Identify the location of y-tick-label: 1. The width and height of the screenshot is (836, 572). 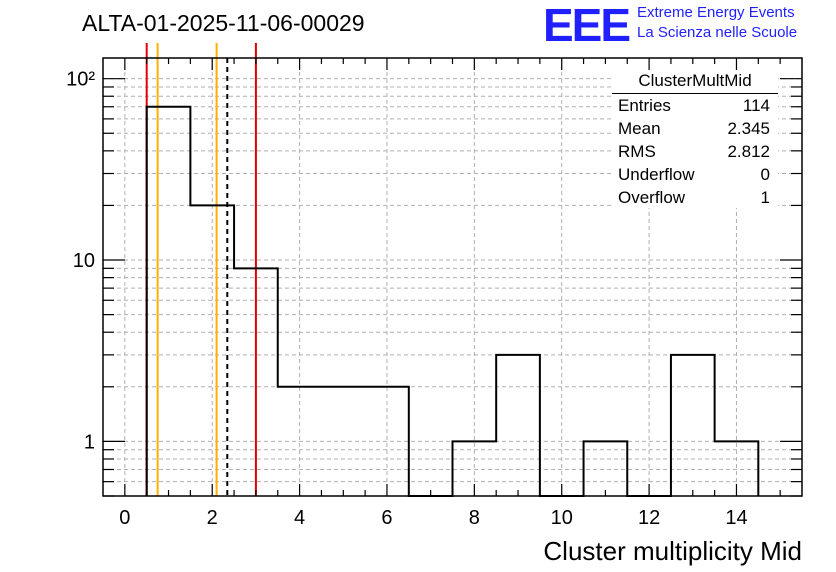
(89, 442).